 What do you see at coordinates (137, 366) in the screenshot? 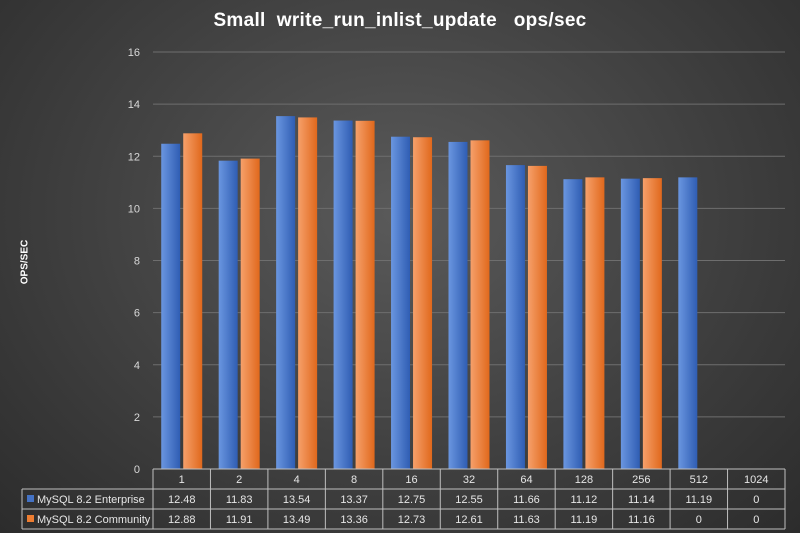
I see `y-tick-label: 4` at bounding box center [137, 366].